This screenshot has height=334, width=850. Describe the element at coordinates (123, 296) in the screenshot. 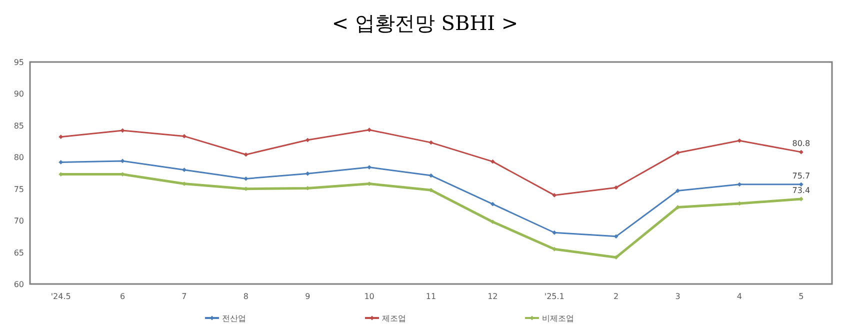

I see `x-tick-label: 6` at that location.